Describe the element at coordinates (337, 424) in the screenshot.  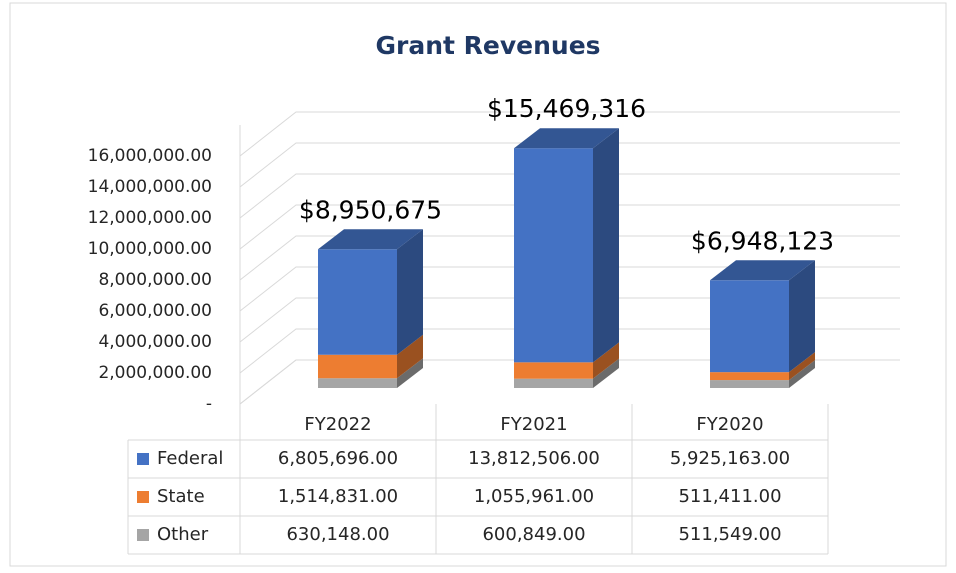
I see `x-tick-label: FY2022` at that location.